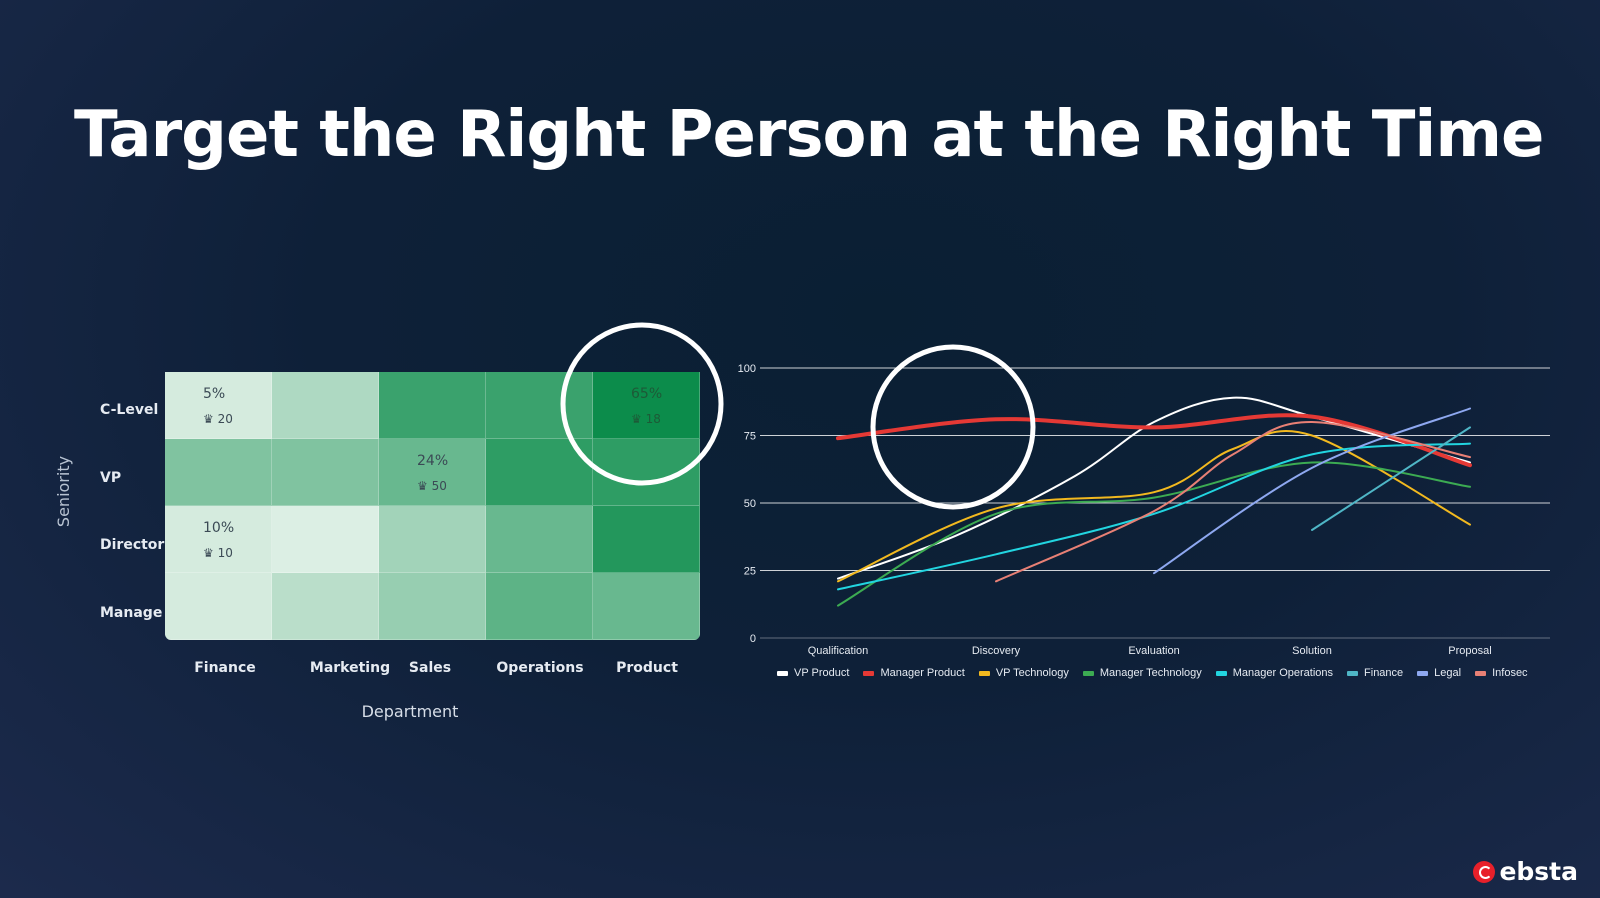  Describe the element at coordinates (1032, 673) in the screenshot. I see `legend-label: VP Technology` at that location.